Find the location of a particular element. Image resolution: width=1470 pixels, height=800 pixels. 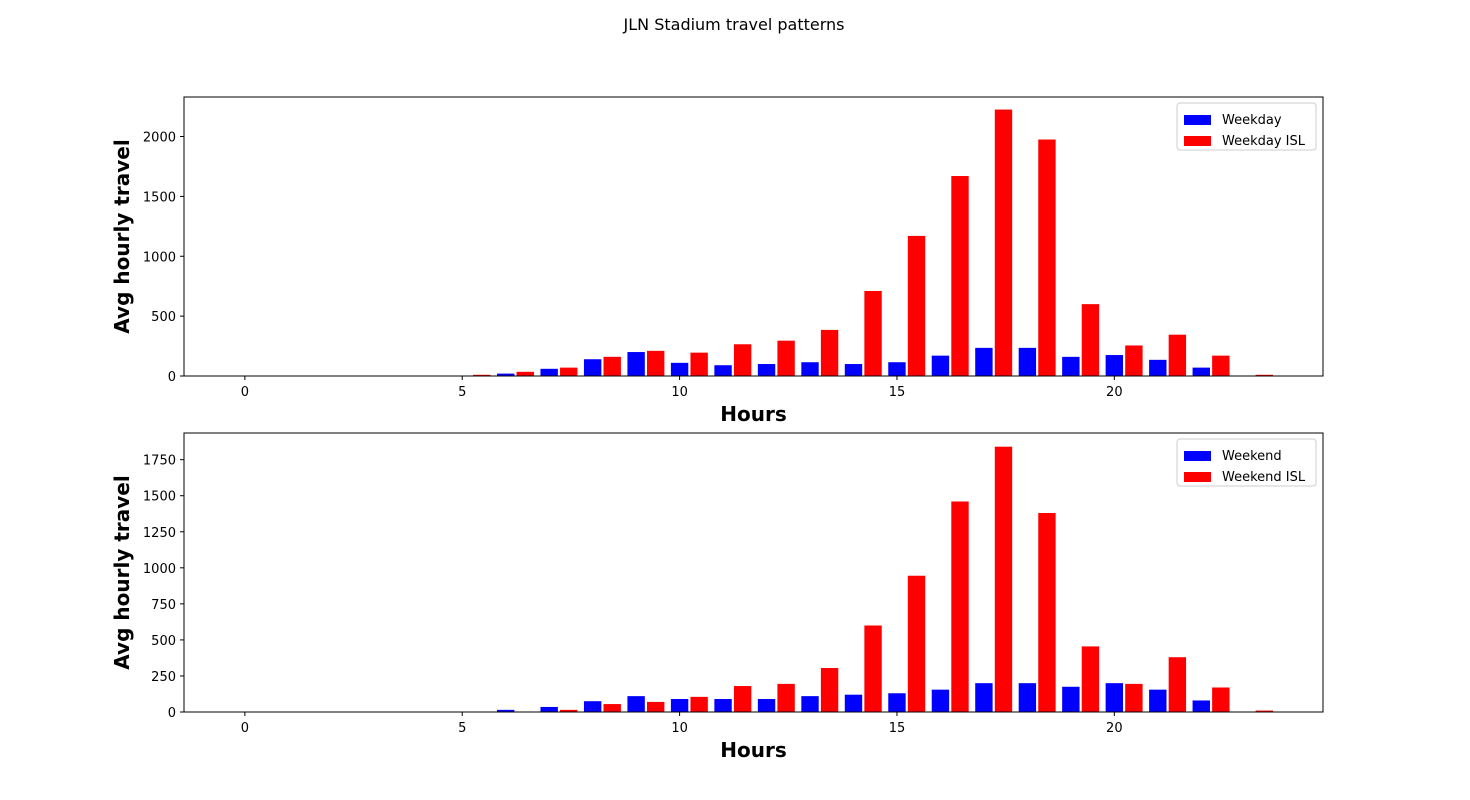

x-tick-label: 20 is located at coordinates (1114, 728).